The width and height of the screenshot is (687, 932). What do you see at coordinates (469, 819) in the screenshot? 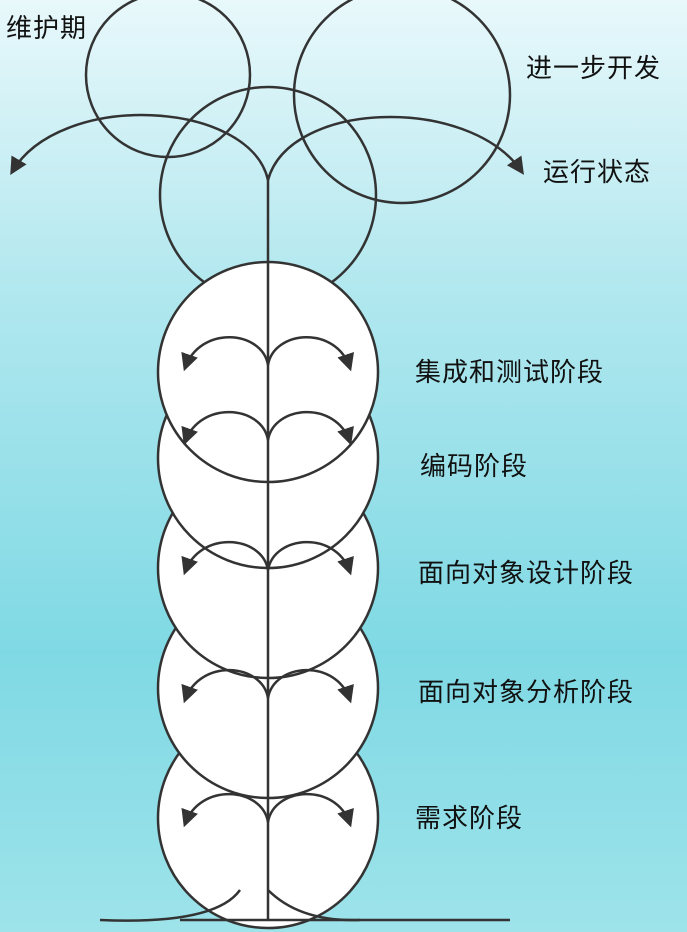
I see `label-requirements: 需求阶段` at bounding box center [469, 819].